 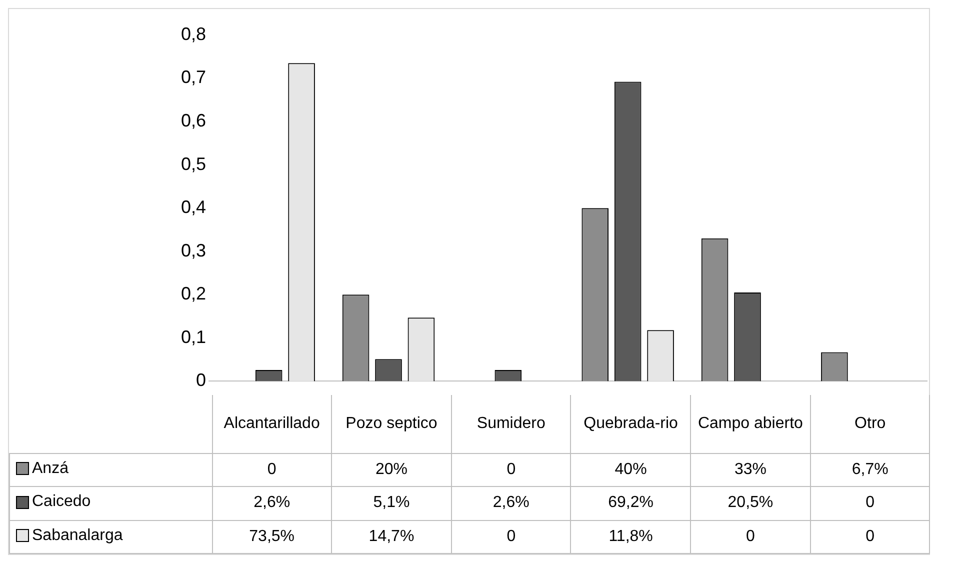 I want to click on x-tick-label: Quebrada-rio, so click(x=630, y=424).